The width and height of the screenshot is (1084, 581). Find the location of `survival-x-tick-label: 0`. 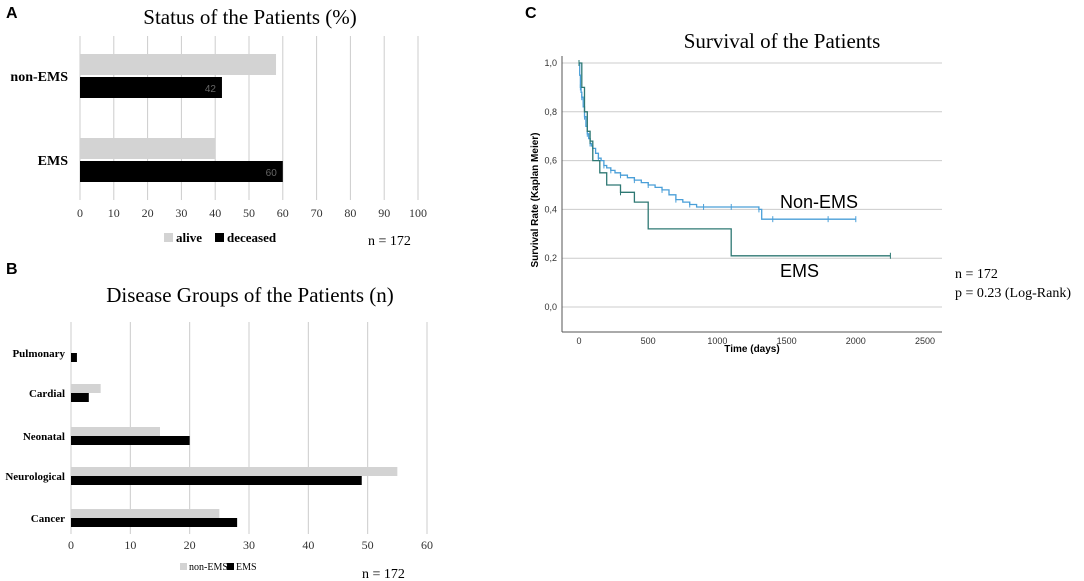

survival-x-tick-label: 0 is located at coordinates (578, 341).